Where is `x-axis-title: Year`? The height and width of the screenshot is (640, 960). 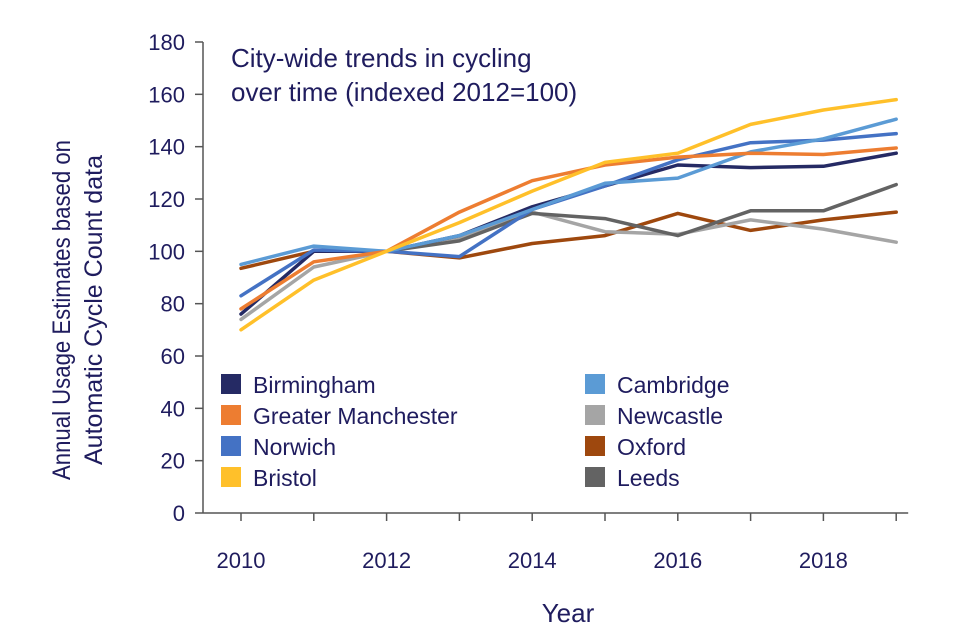
x-axis-title: Year is located at coordinates (568, 613).